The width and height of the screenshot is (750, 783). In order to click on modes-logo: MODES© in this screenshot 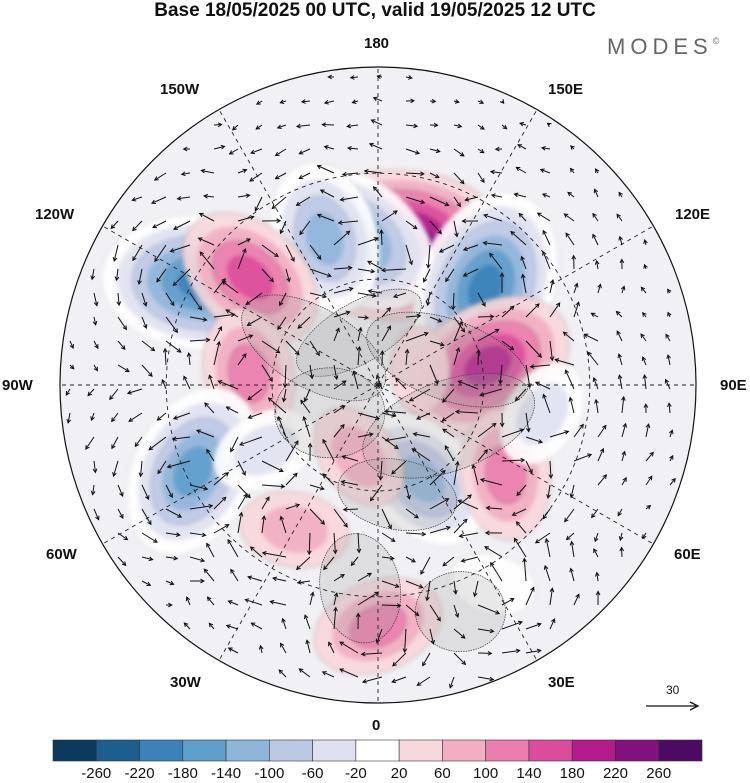, I will do `click(663, 47)`.